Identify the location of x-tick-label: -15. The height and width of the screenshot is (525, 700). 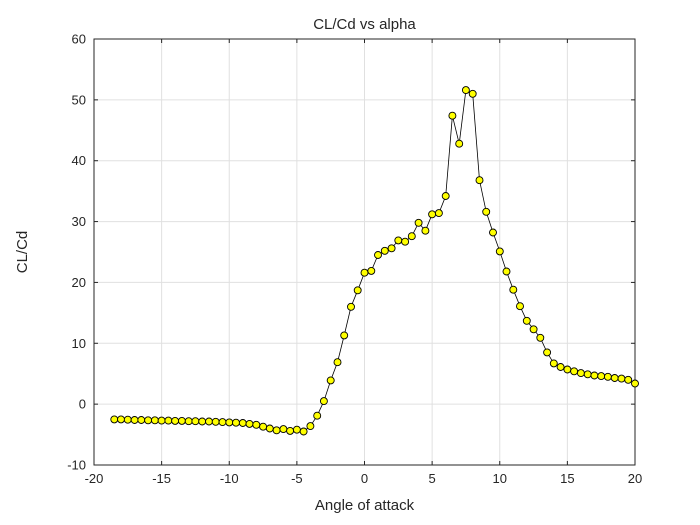
(161, 478).